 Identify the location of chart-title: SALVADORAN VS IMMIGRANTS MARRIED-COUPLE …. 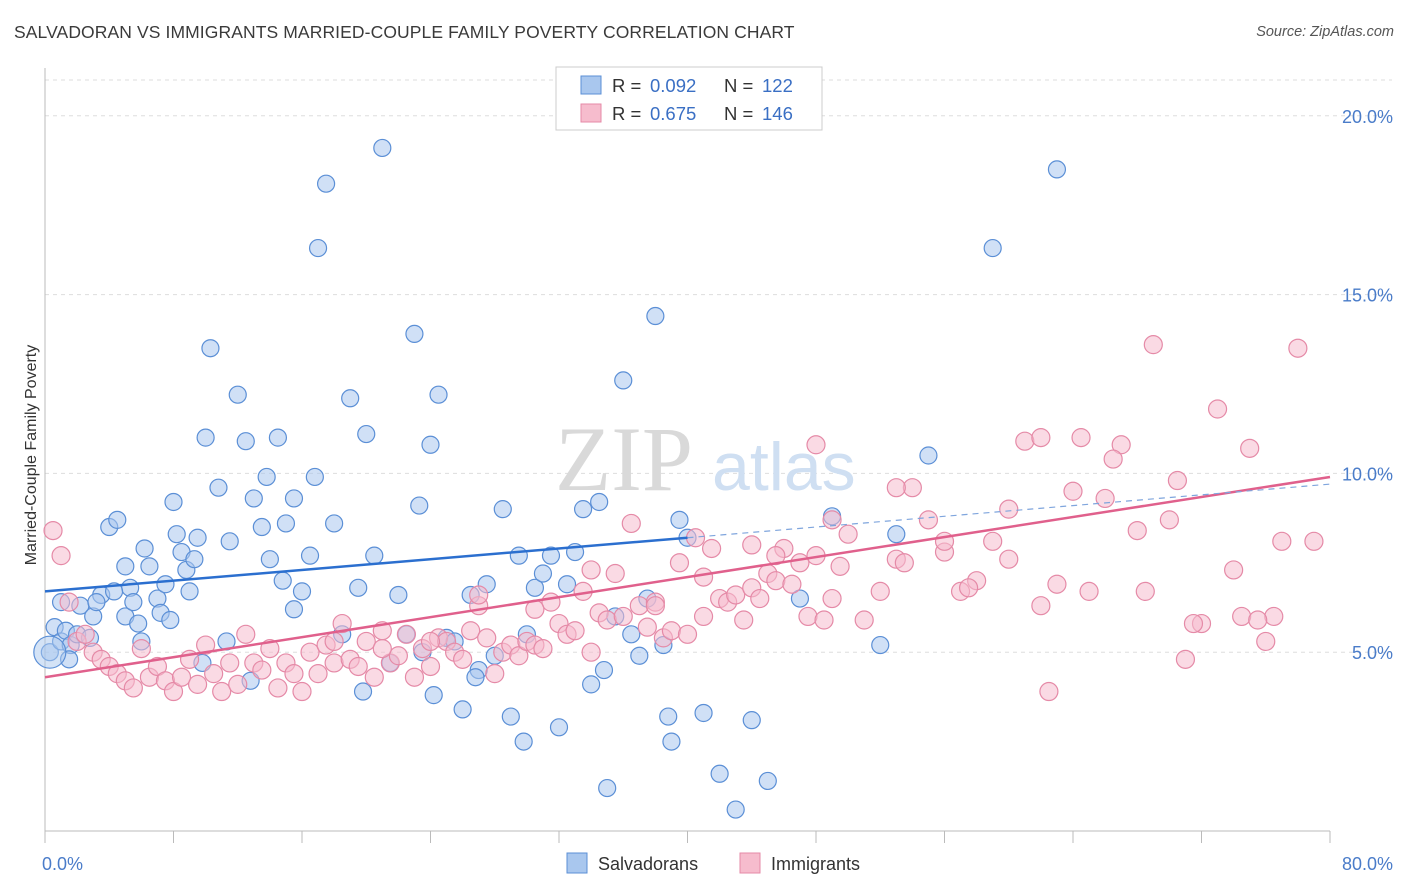
(404, 32).